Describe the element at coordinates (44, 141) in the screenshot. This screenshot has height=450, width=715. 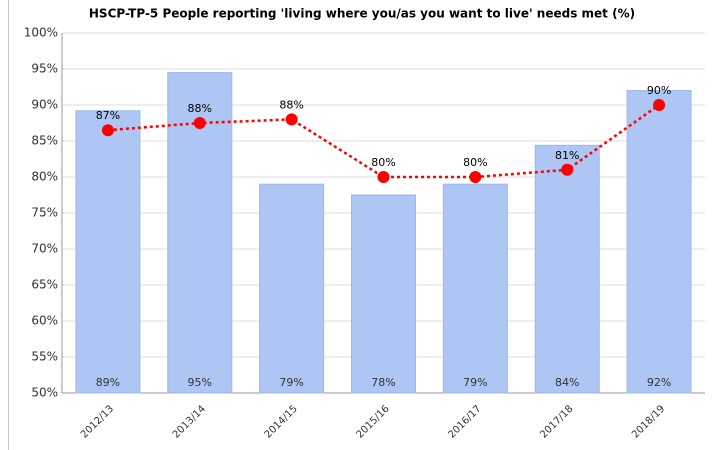
I see `y-tick-label: 85%` at that location.